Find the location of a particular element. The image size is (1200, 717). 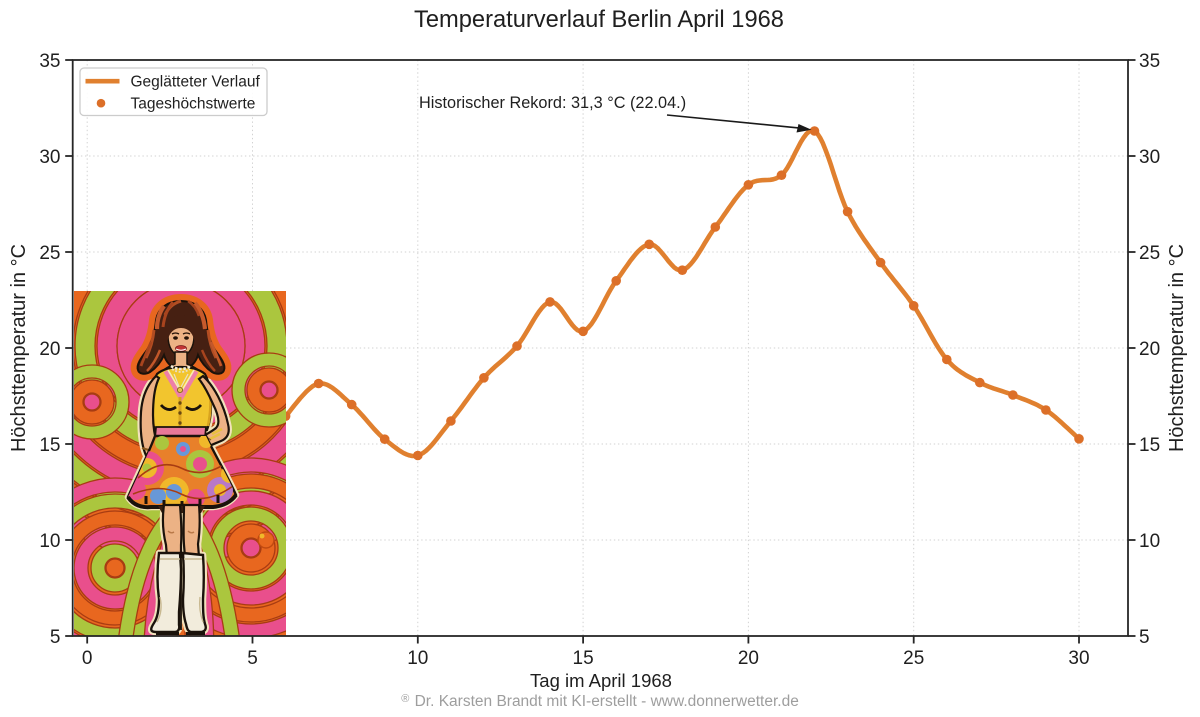

svg-text: Tageshöchstwerte is located at coordinates (193, 104).